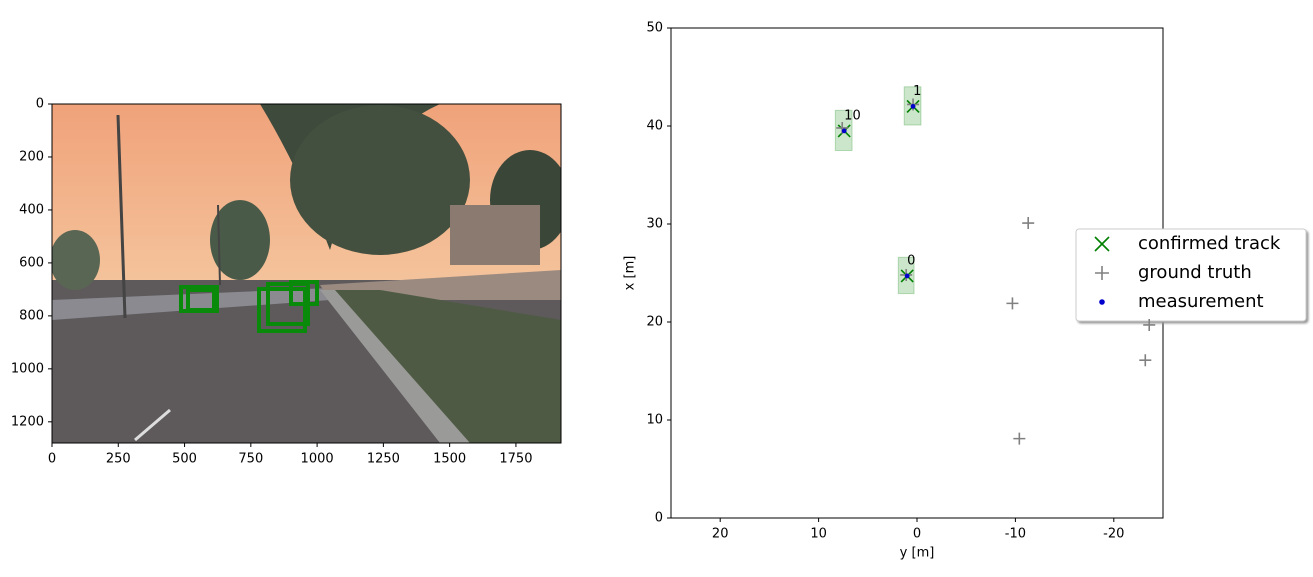  What do you see at coordinates (1201, 301) in the screenshot?
I see `legend-label: measurement` at bounding box center [1201, 301].